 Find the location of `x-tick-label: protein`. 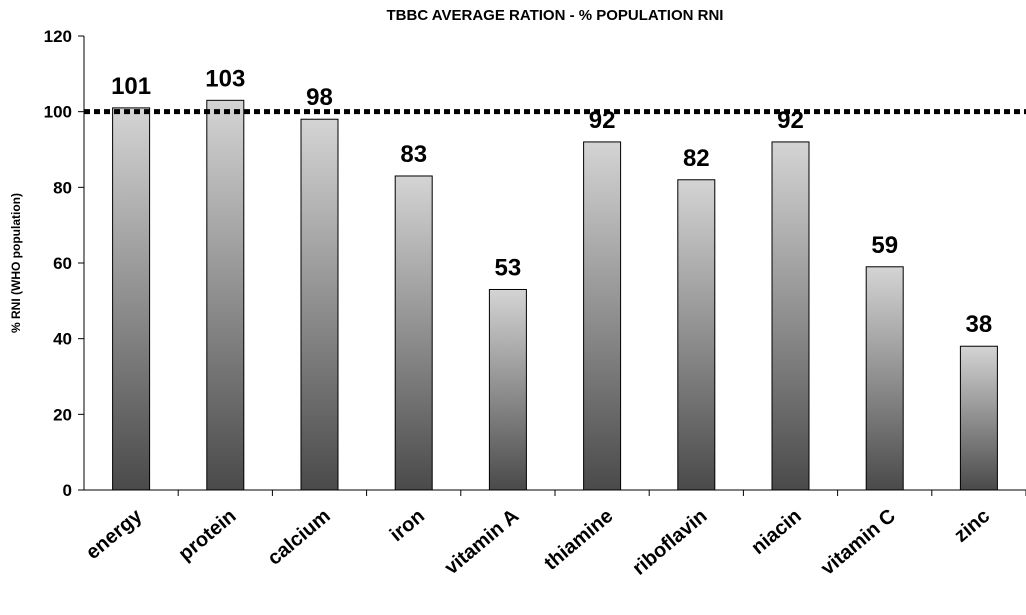

x-tick-label: protein is located at coordinates (207, 535).